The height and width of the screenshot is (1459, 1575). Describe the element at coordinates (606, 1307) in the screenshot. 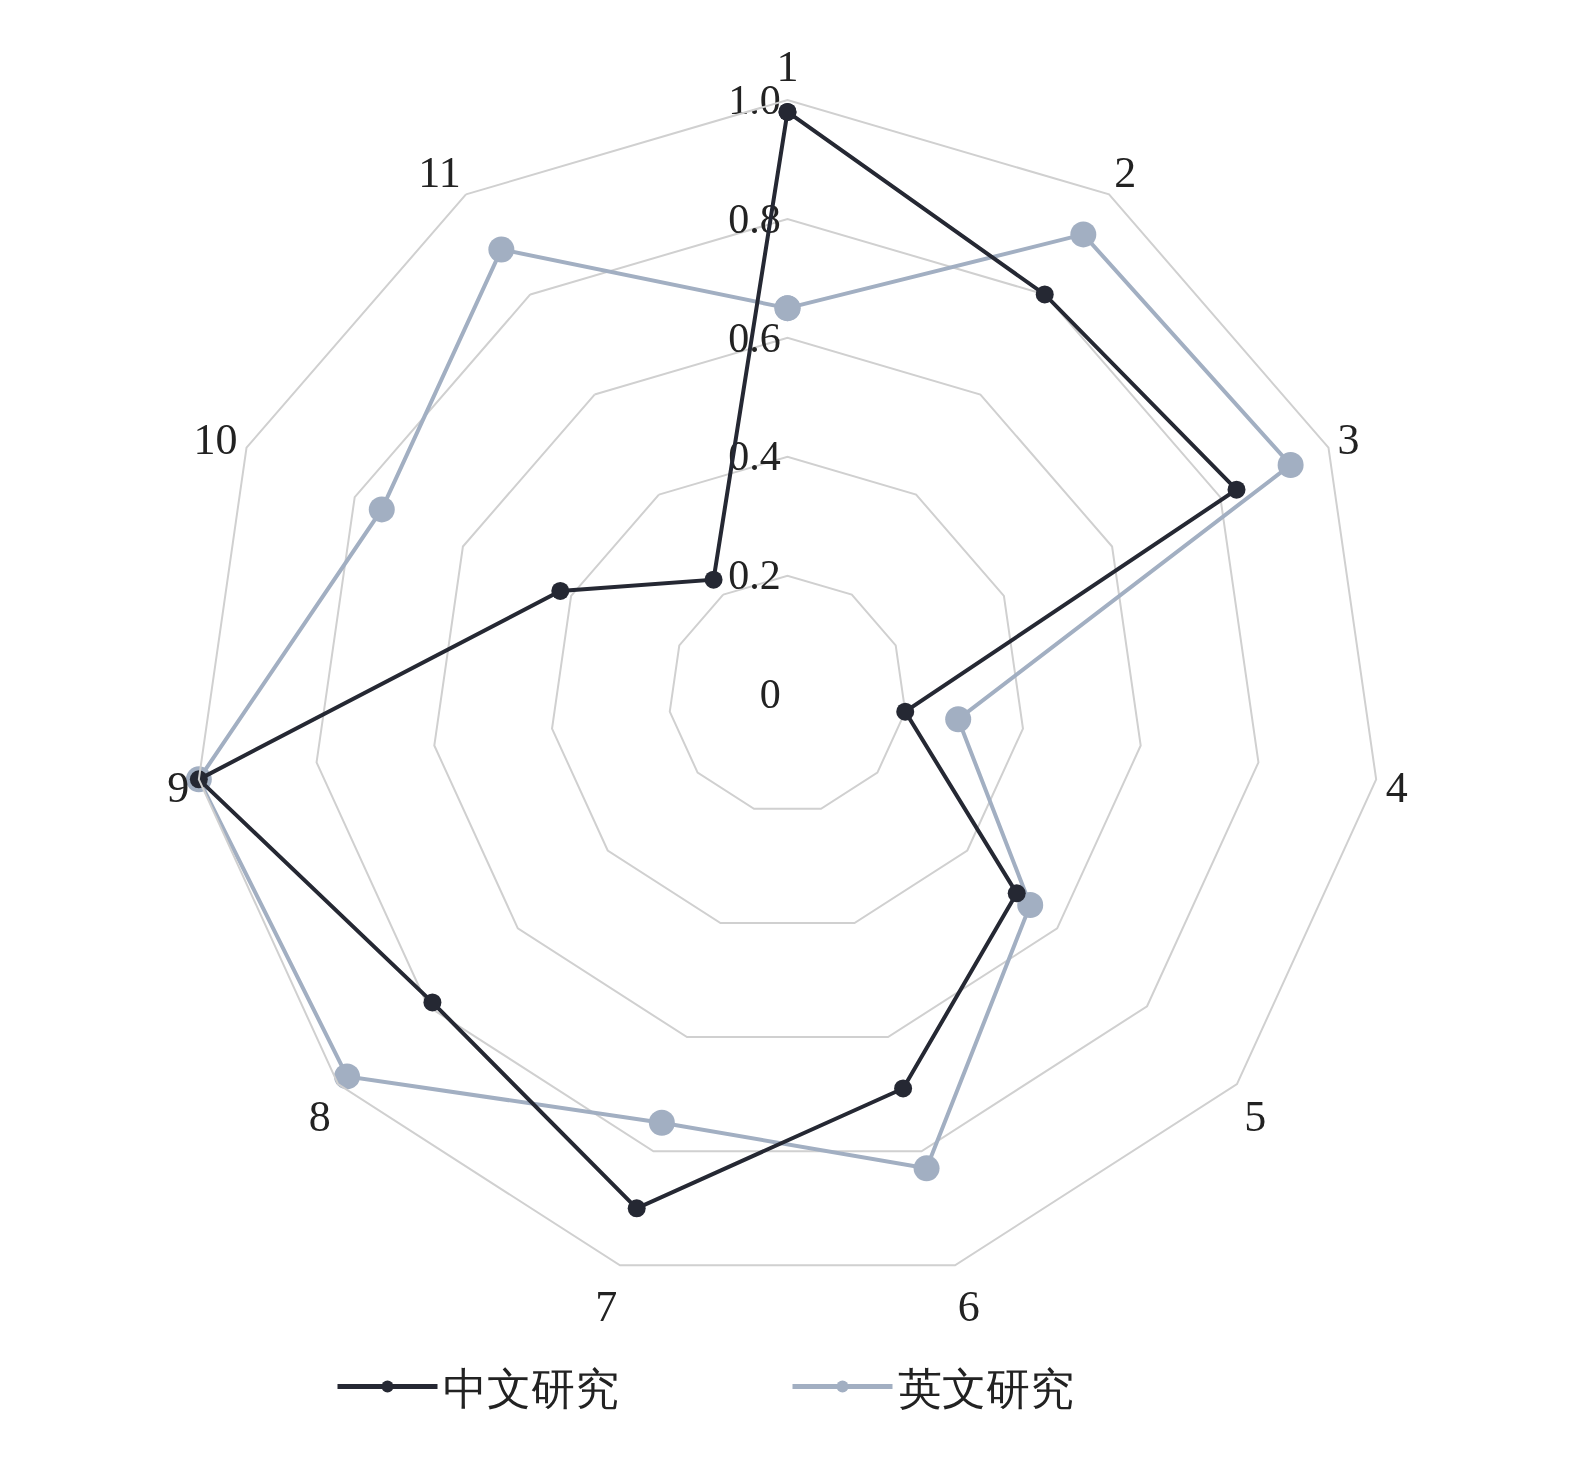

I see `spoke-label: 7` at that location.